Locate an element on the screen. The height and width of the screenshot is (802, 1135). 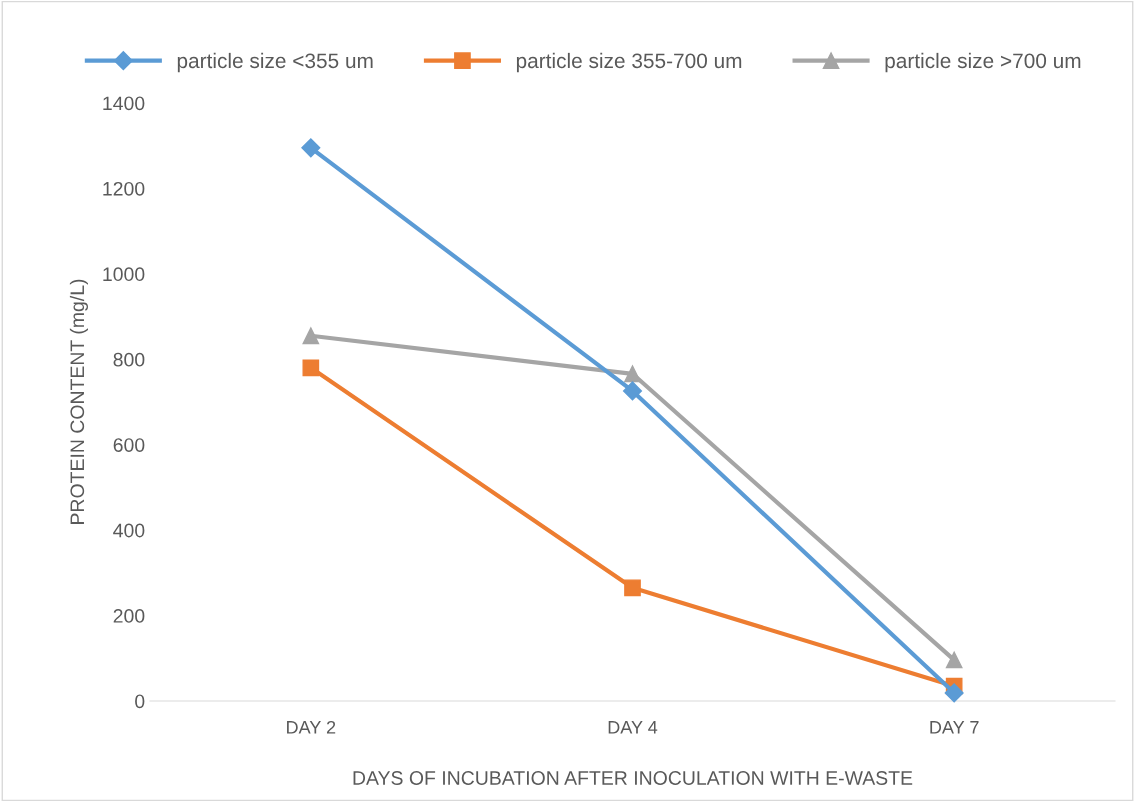
y-tick-label: 0 is located at coordinates (140, 701).